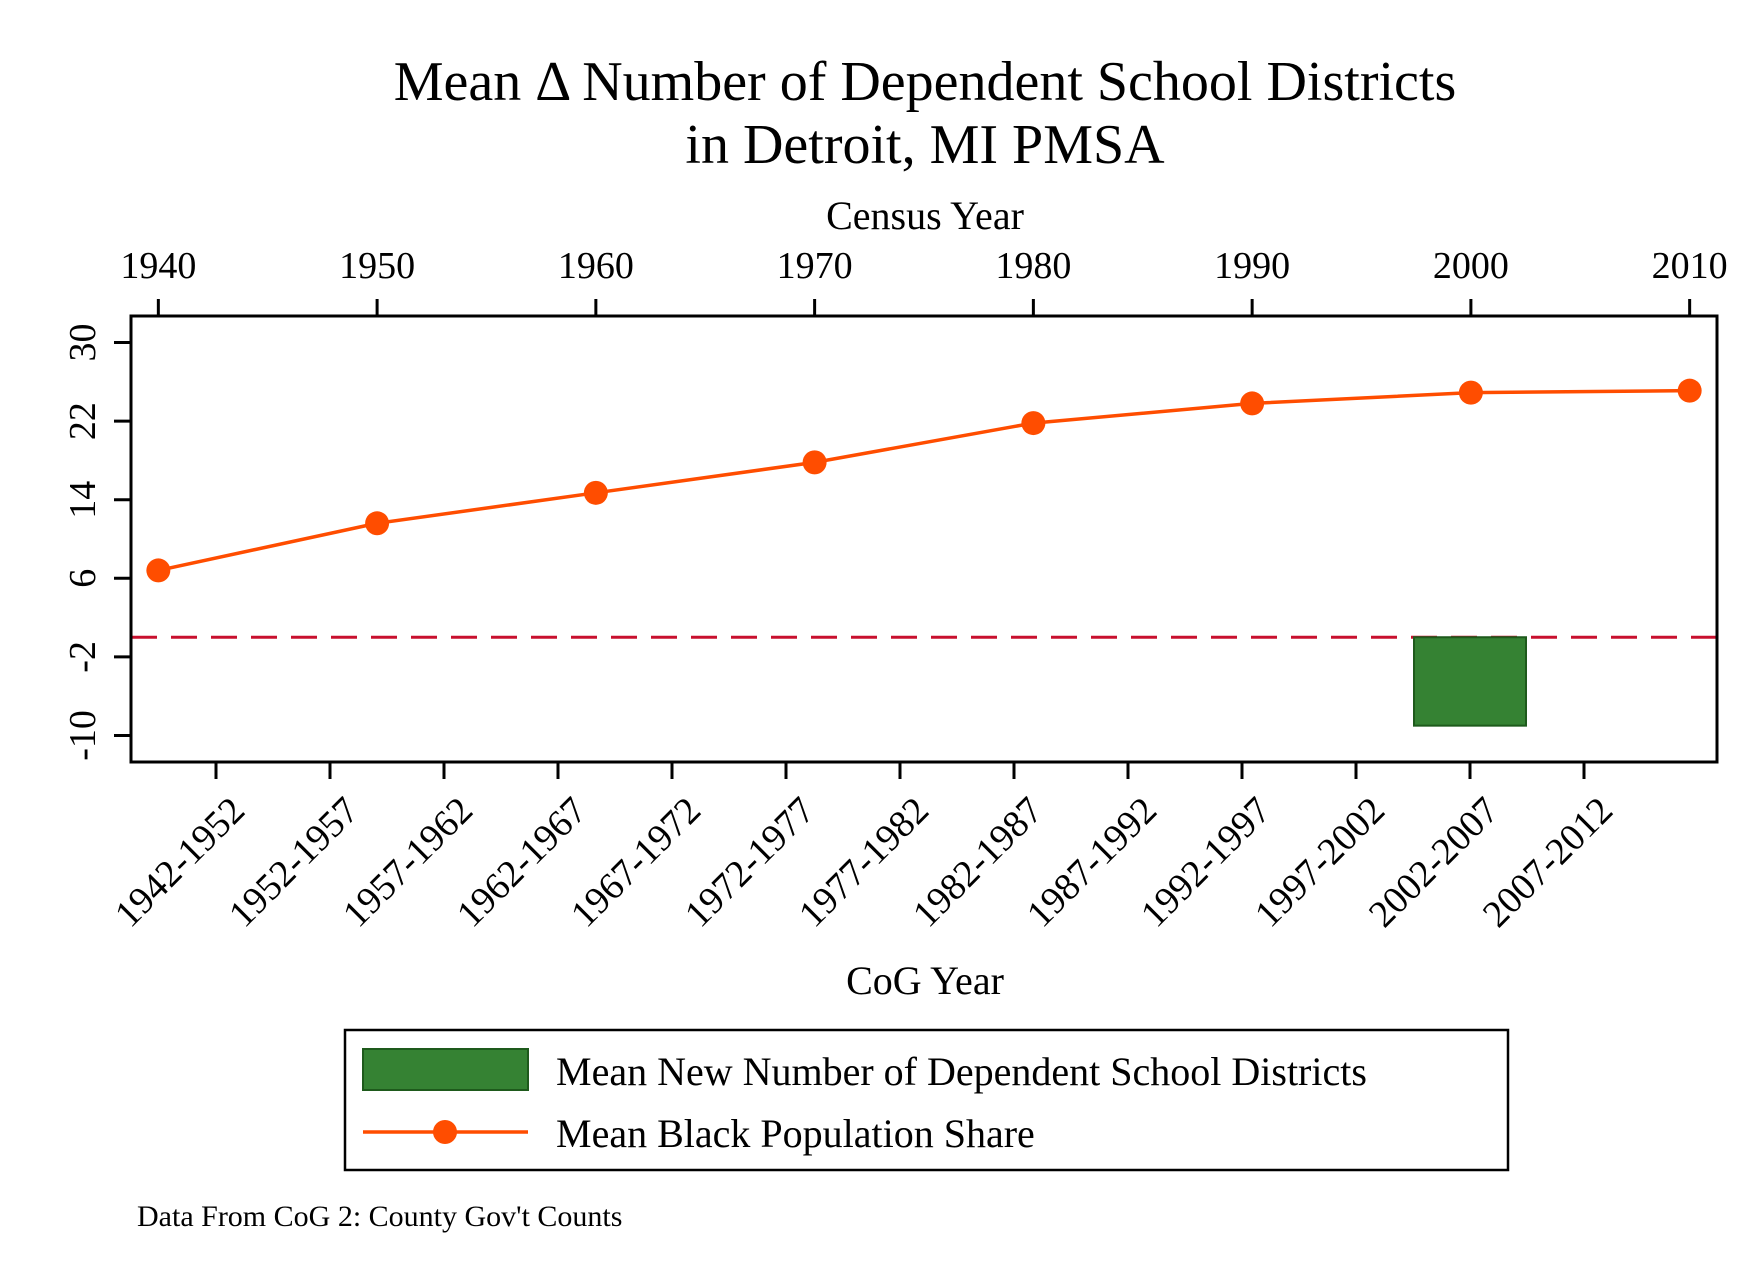  I want to click on y-tick-label-6: 6, so click(83, 578).